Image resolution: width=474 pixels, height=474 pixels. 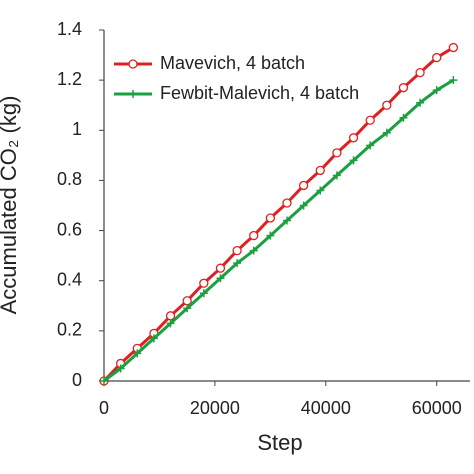 What do you see at coordinates (259, 93) in the screenshot?
I see `legend-label: Fewbit-Malevich, 4 batch` at bounding box center [259, 93].